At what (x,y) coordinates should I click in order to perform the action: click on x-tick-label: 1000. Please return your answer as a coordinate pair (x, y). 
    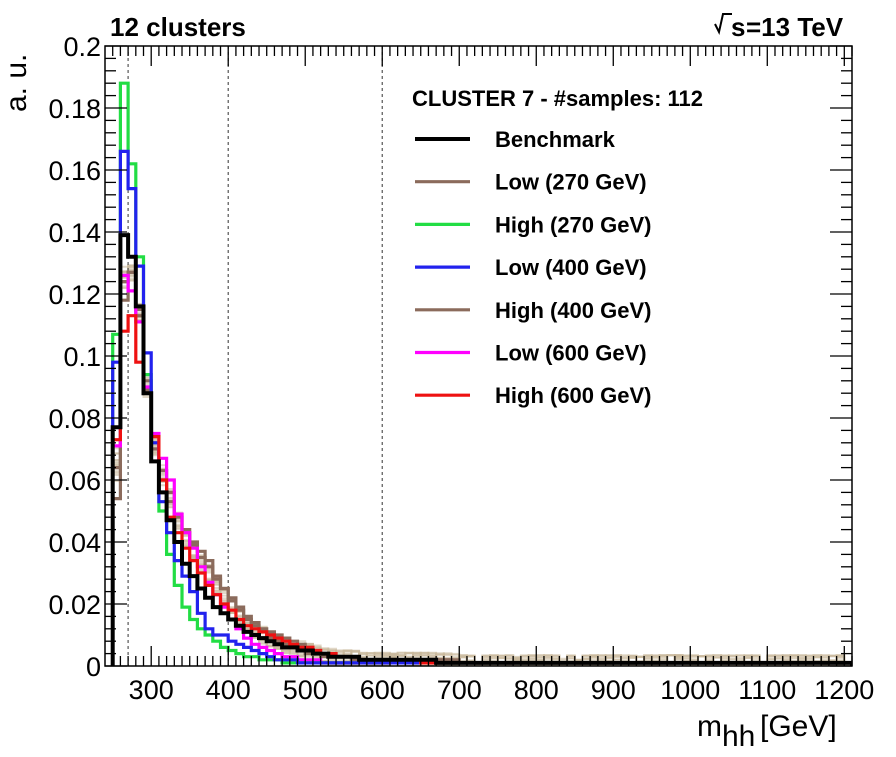
    Looking at the image, I should click on (690, 690).